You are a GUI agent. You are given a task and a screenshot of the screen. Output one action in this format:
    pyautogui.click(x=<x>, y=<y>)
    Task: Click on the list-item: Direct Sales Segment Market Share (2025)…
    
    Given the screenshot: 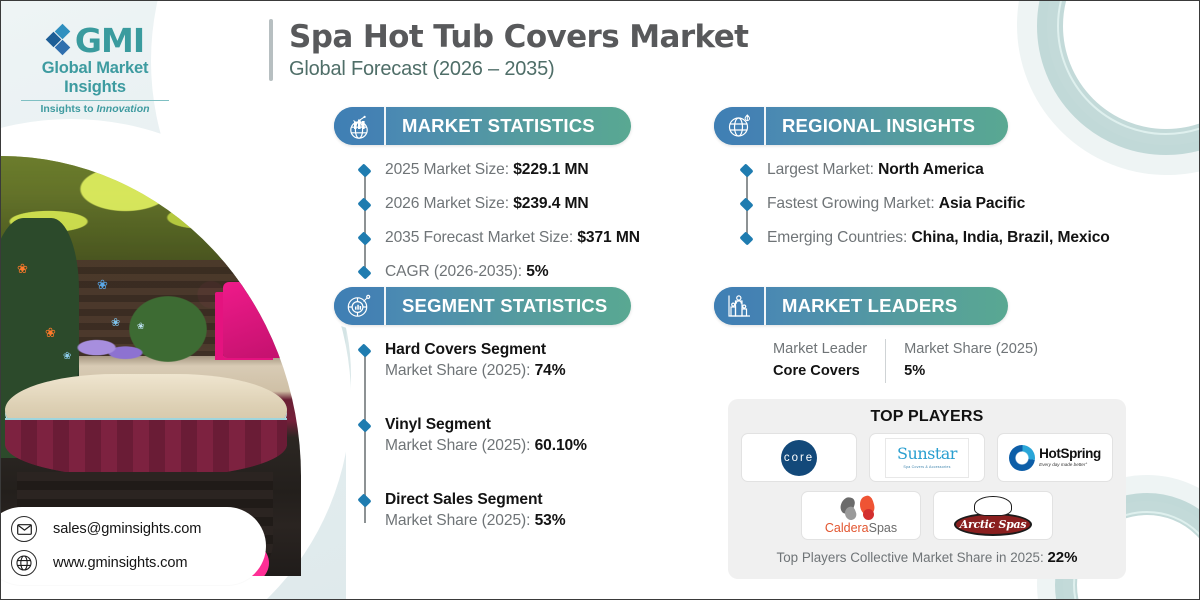 What is the action you would take?
    pyautogui.click(x=518, y=510)
    